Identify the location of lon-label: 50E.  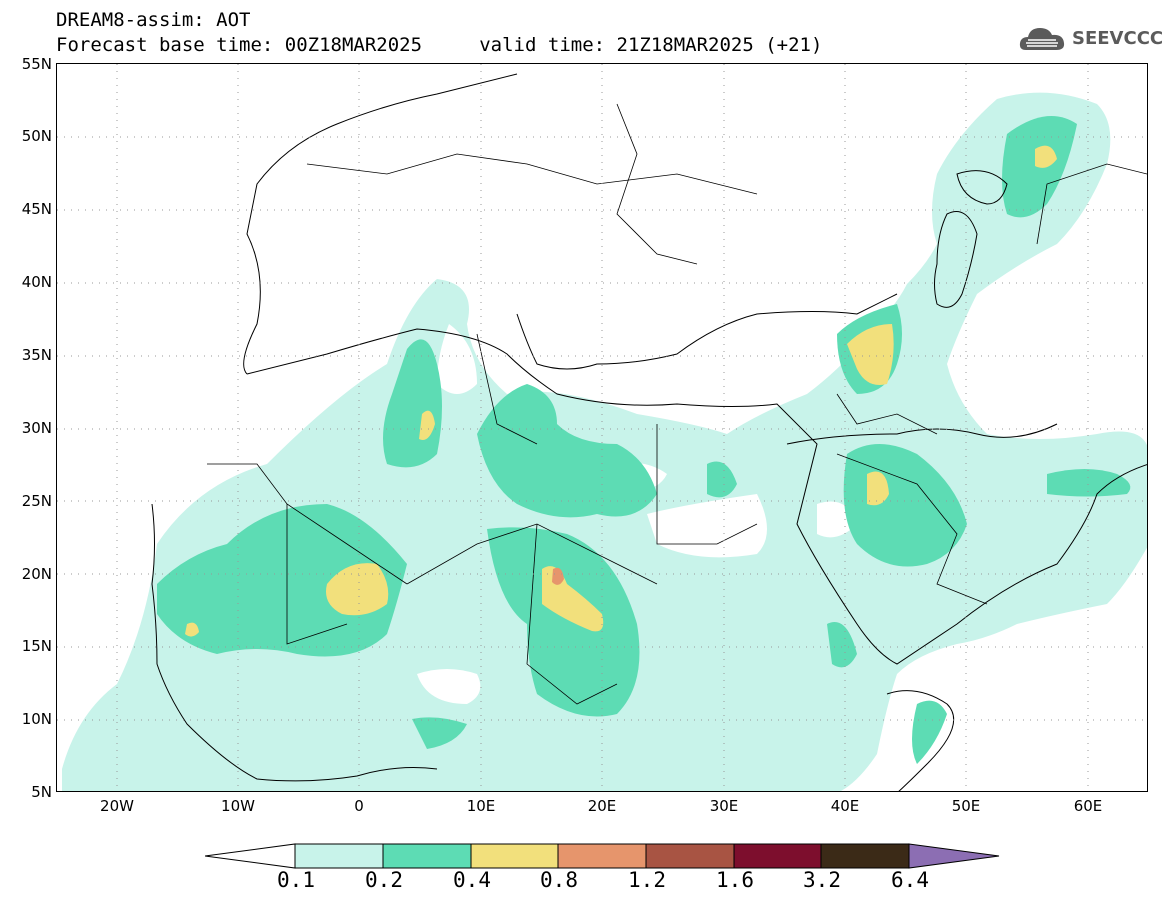
(966, 806).